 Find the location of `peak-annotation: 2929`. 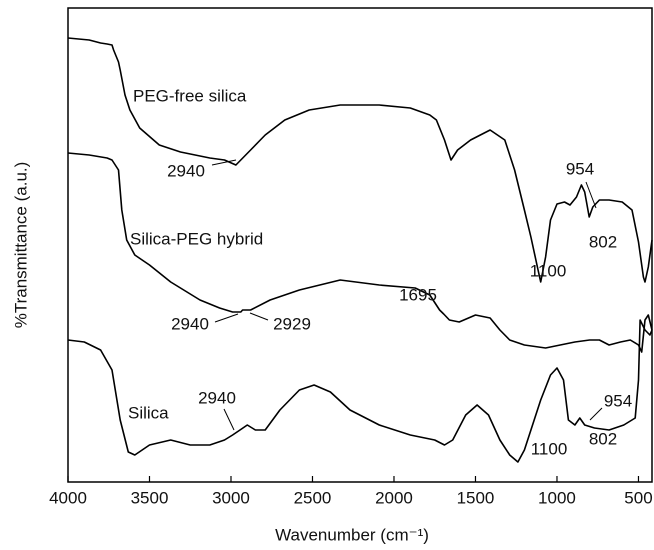

peak-annotation: 2929 is located at coordinates (292, 323).